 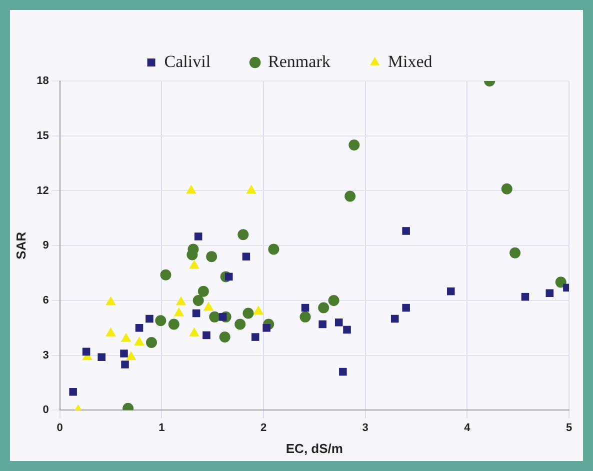 I want to click on x-axis-title: EC, dS/m, so click(x=314, y=448).